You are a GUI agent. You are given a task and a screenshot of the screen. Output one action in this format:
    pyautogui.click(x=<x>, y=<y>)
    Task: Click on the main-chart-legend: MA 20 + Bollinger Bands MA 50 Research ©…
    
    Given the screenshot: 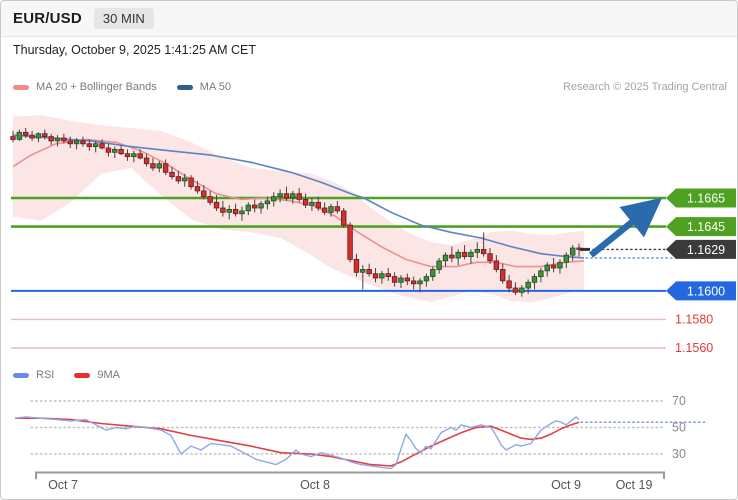 What is the action you would take?
    pyautogui.click(x=370, y=87)
    